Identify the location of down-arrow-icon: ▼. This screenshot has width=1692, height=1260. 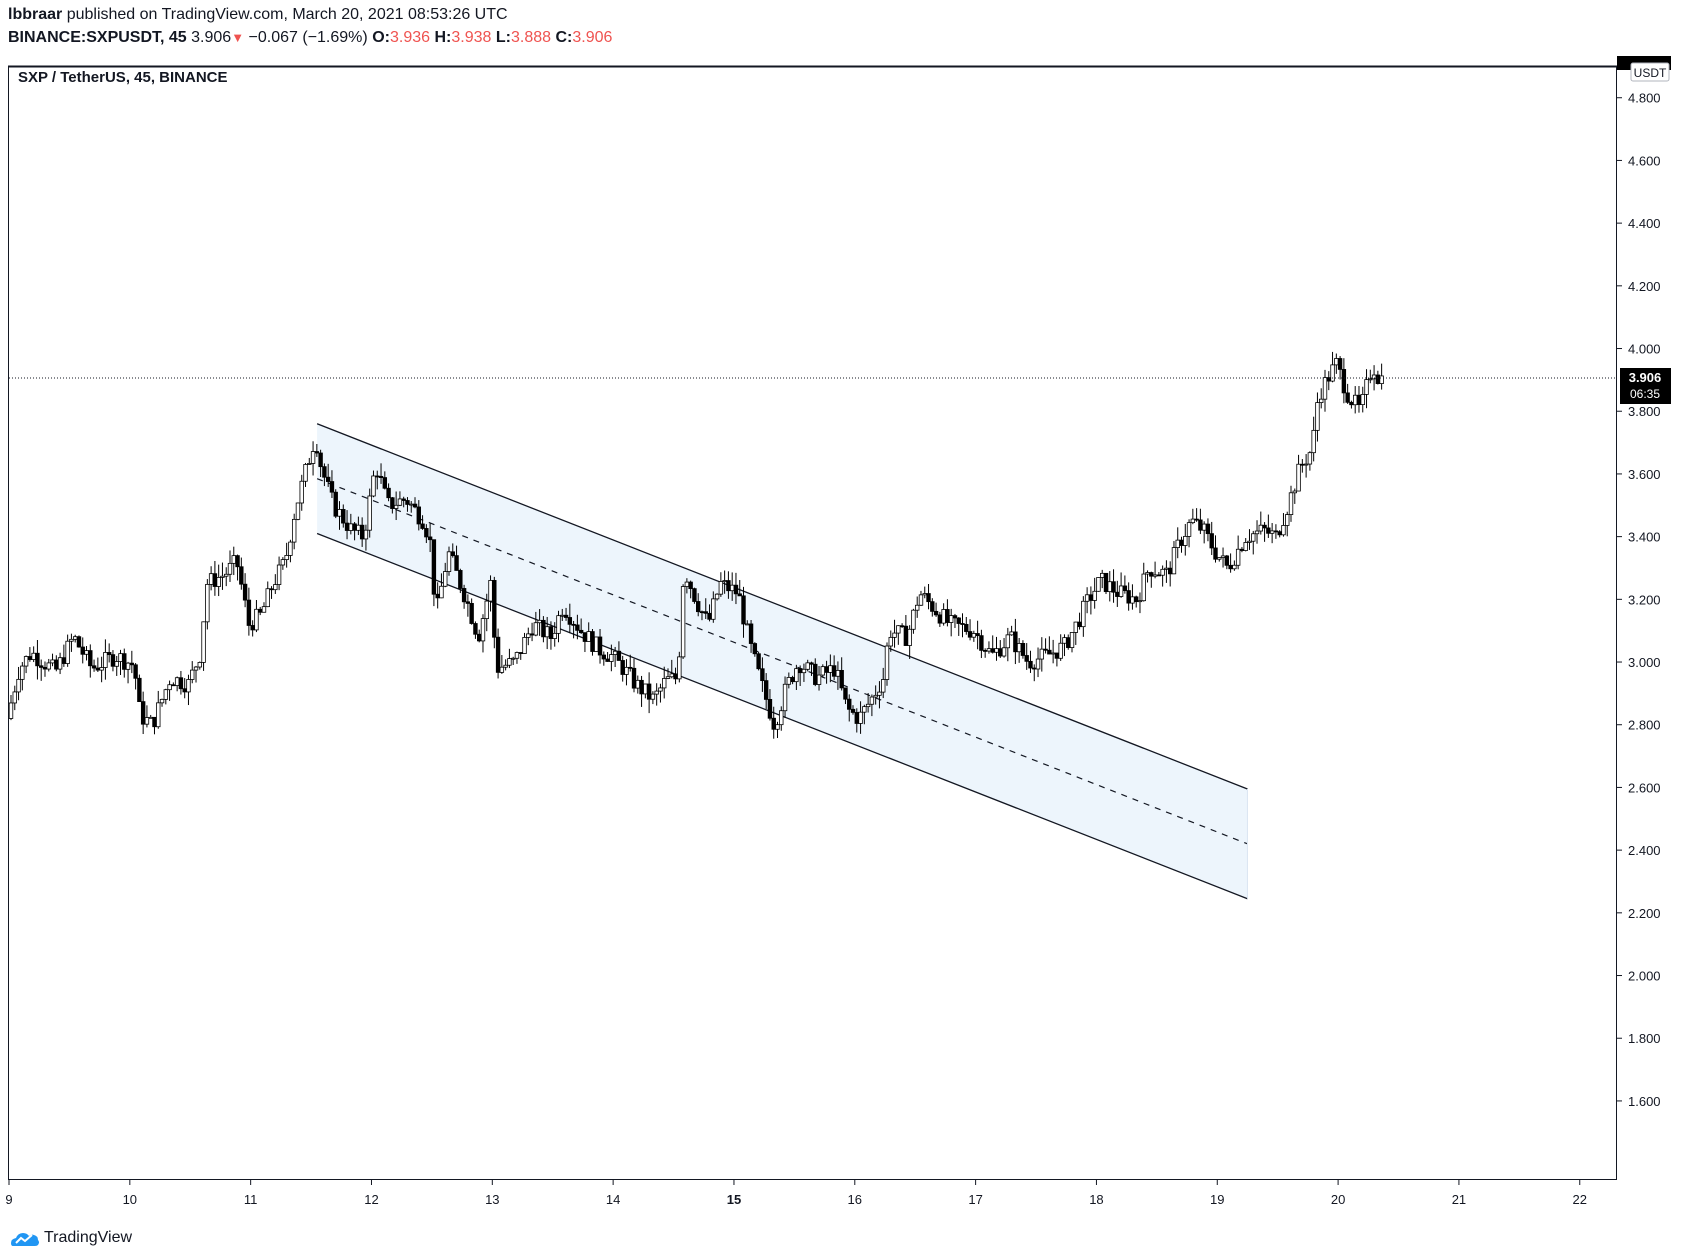
(238, 37).